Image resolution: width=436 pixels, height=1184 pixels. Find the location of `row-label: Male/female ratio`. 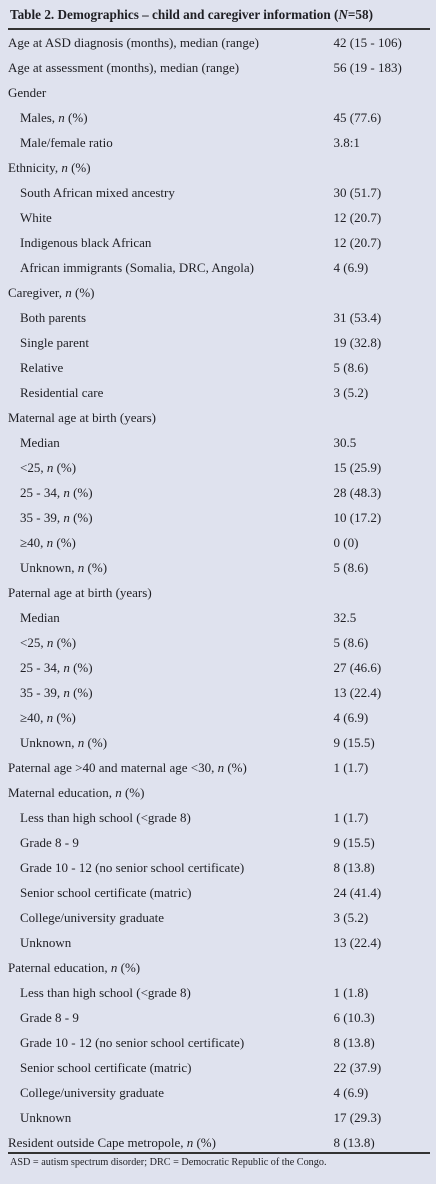

row-label: Male/female ratio is located at coordinates (171, 142).